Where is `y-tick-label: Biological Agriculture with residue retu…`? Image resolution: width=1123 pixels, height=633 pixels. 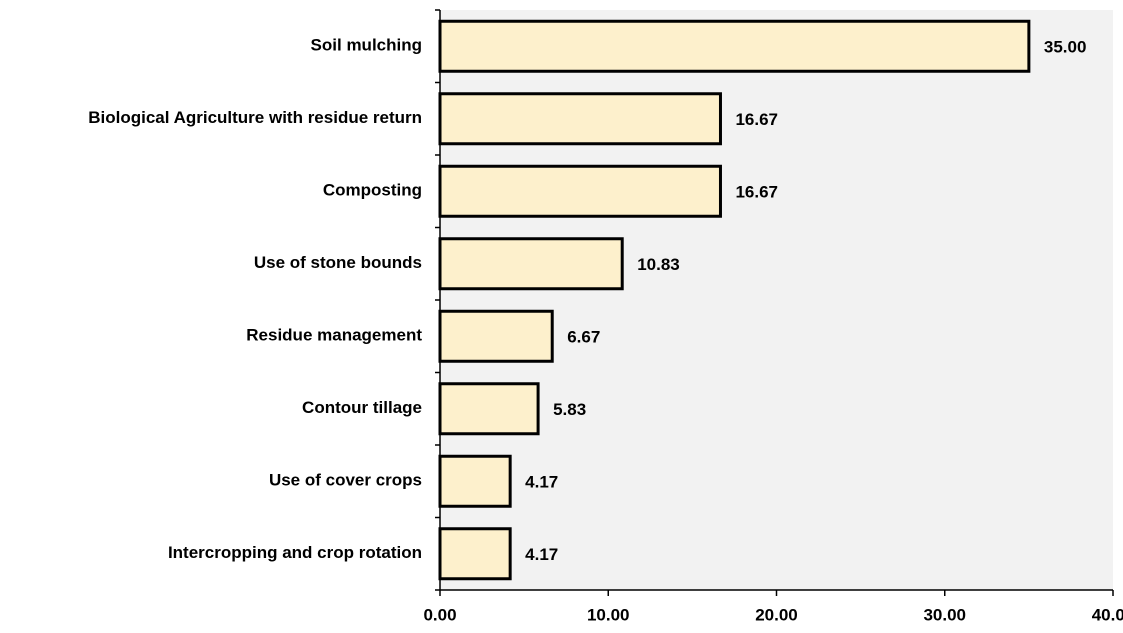
y-tick-label: Biological Agriculture with residue retu… is located at coordinates (255, 117).